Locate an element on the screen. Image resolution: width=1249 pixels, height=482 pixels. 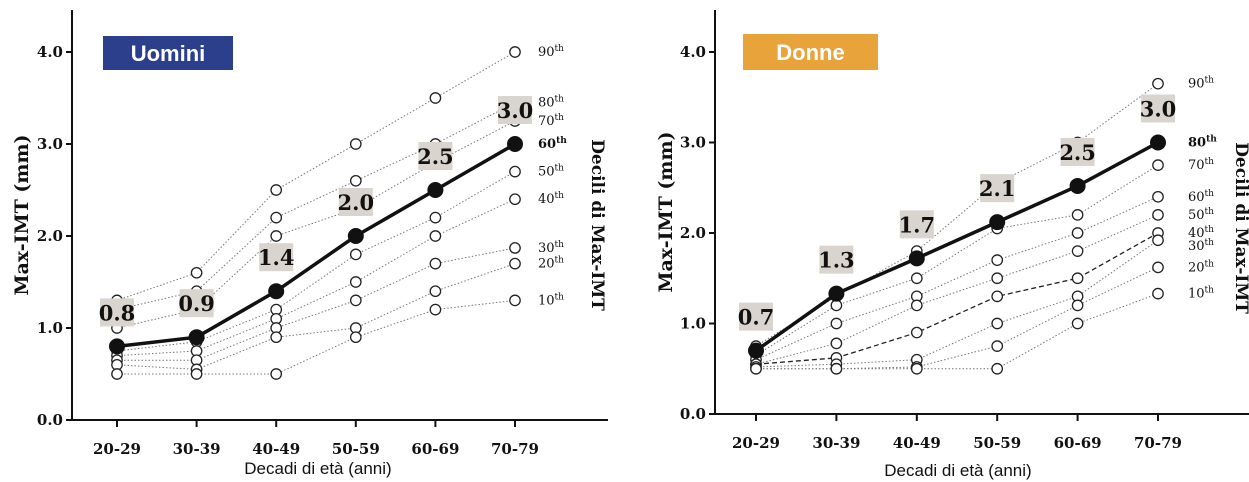
decile-number: 90 is located at coordinates (1196, 84).